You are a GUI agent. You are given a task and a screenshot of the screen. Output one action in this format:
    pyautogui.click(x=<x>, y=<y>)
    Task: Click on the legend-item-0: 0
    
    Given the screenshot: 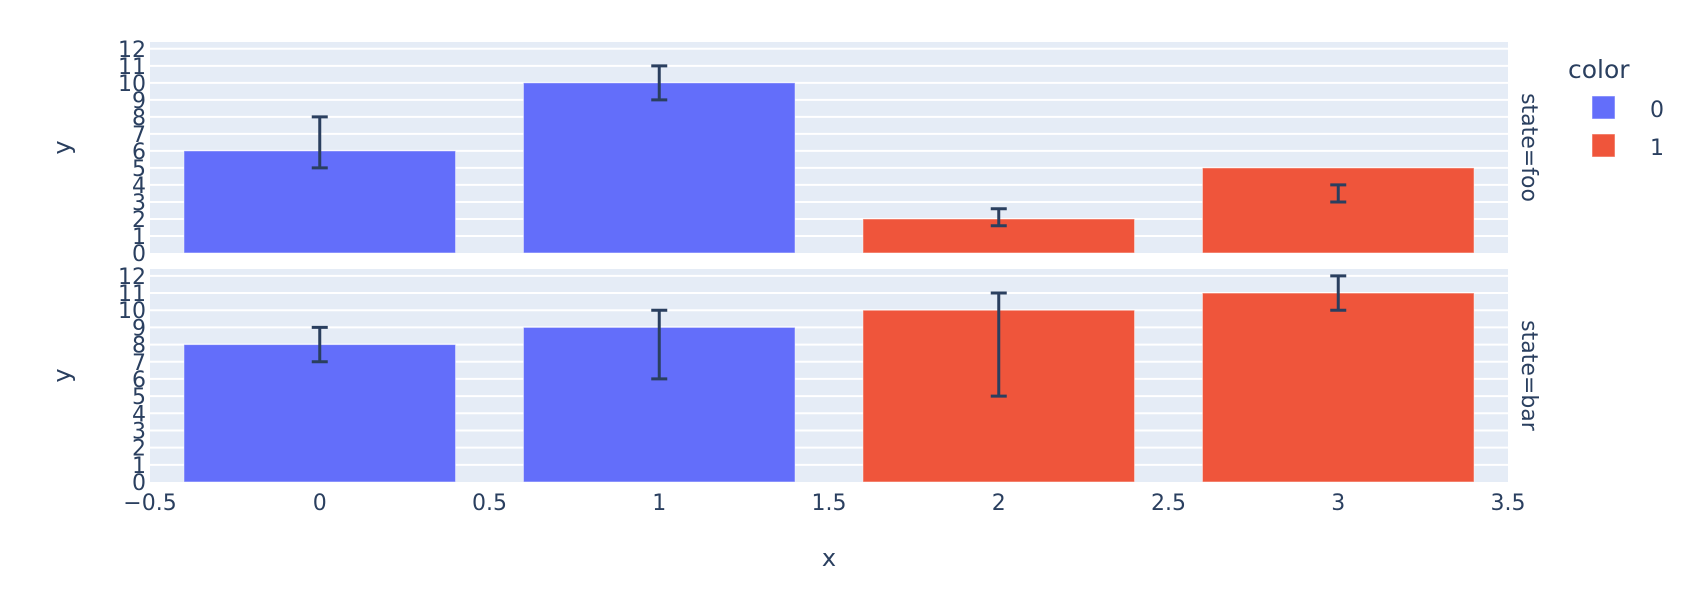 What is the action you would take?
    pyautogui.click(x=1627, y=109)
    